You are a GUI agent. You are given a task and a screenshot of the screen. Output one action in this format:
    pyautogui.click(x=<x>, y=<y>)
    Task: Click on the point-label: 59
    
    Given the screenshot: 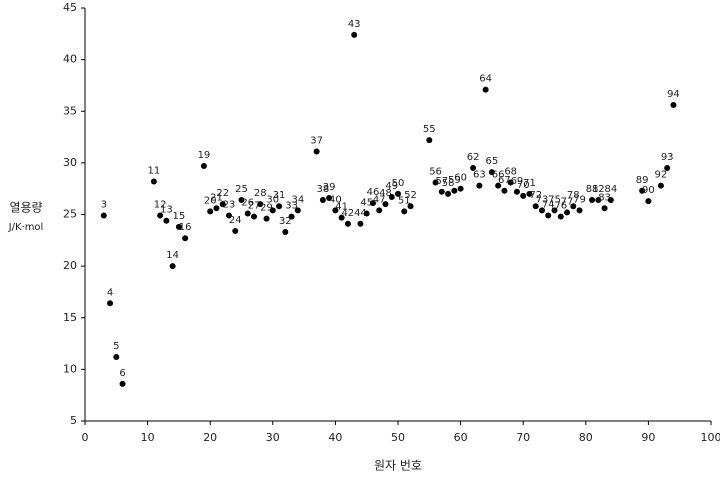 What is the action you would take?
    pyautogui.click(x=454, y=180)
    